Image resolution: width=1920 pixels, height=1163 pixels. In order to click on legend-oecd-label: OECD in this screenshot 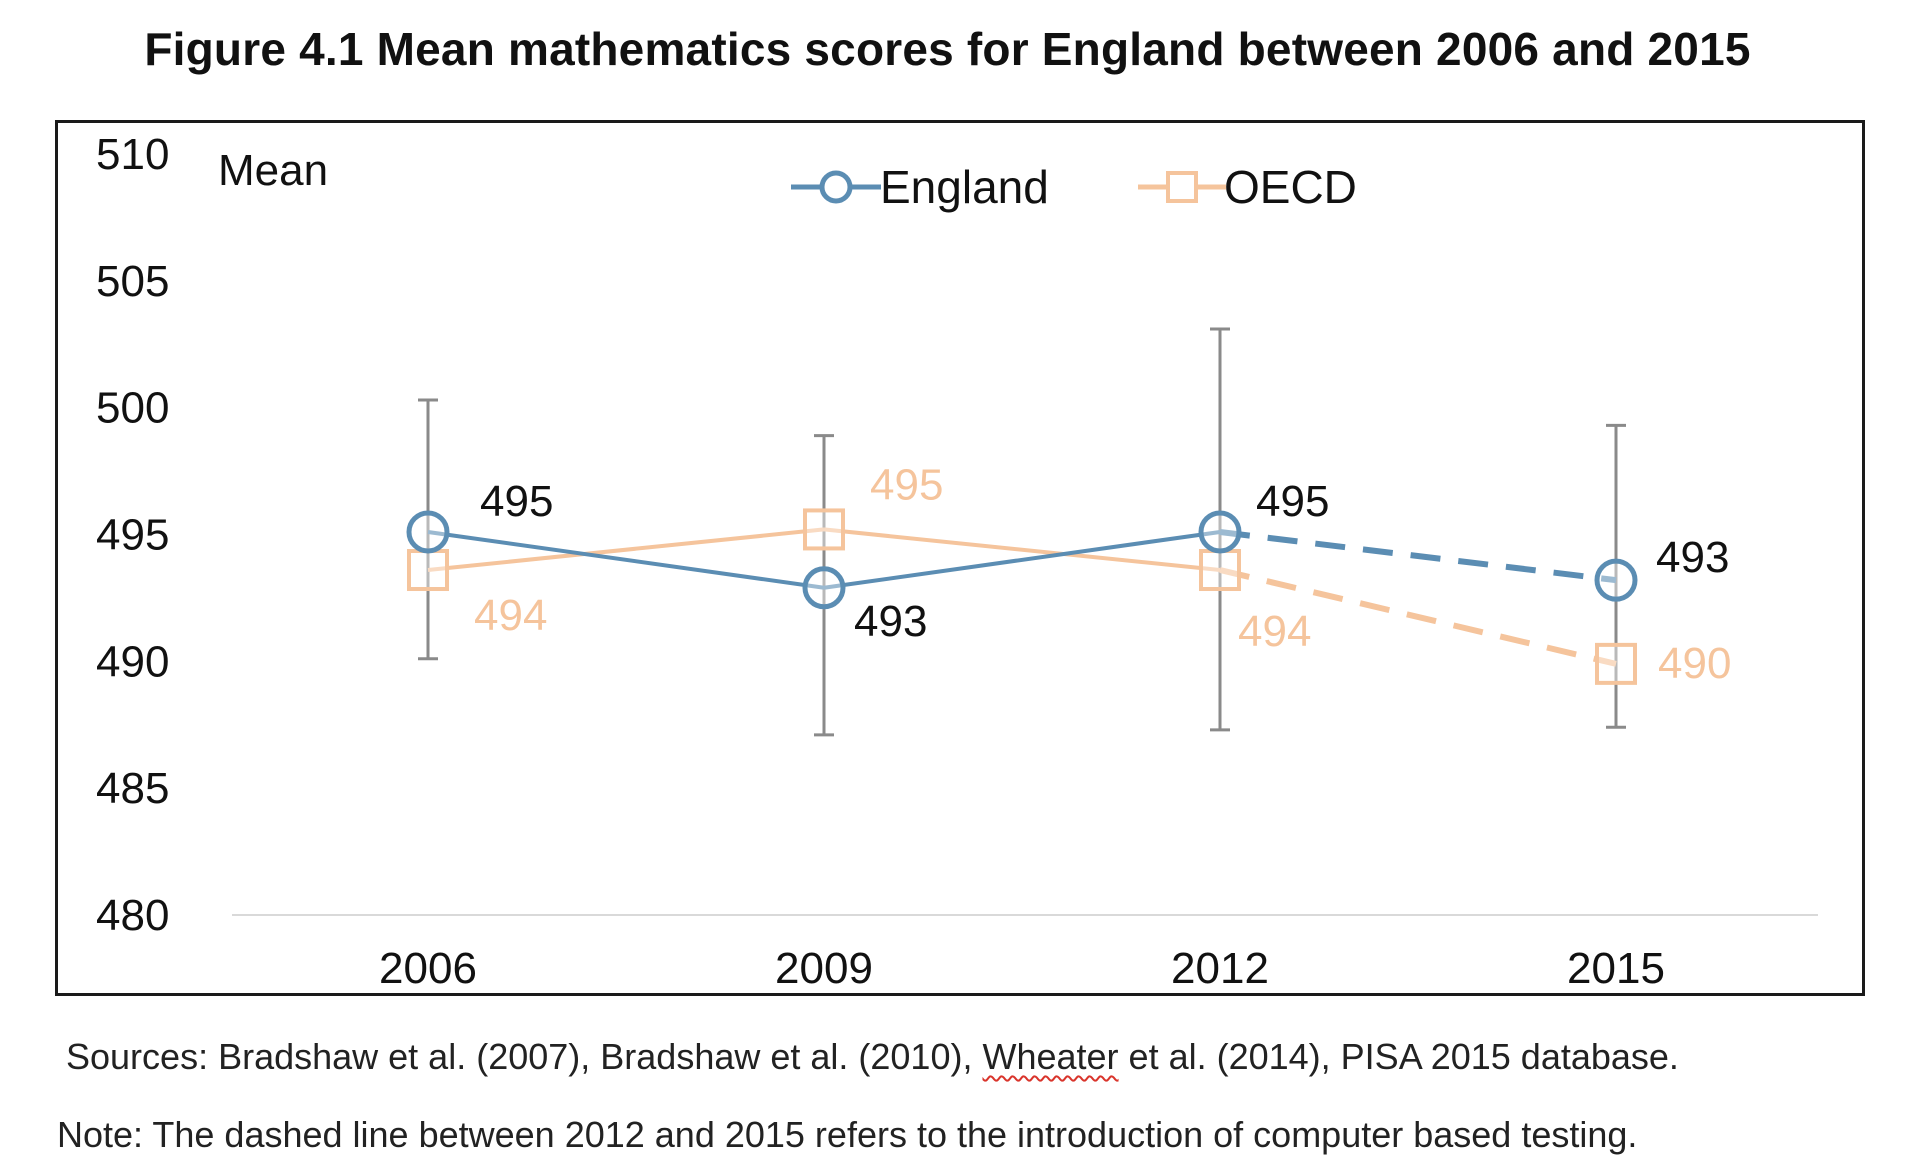, I will do `click(1290, 187)`.